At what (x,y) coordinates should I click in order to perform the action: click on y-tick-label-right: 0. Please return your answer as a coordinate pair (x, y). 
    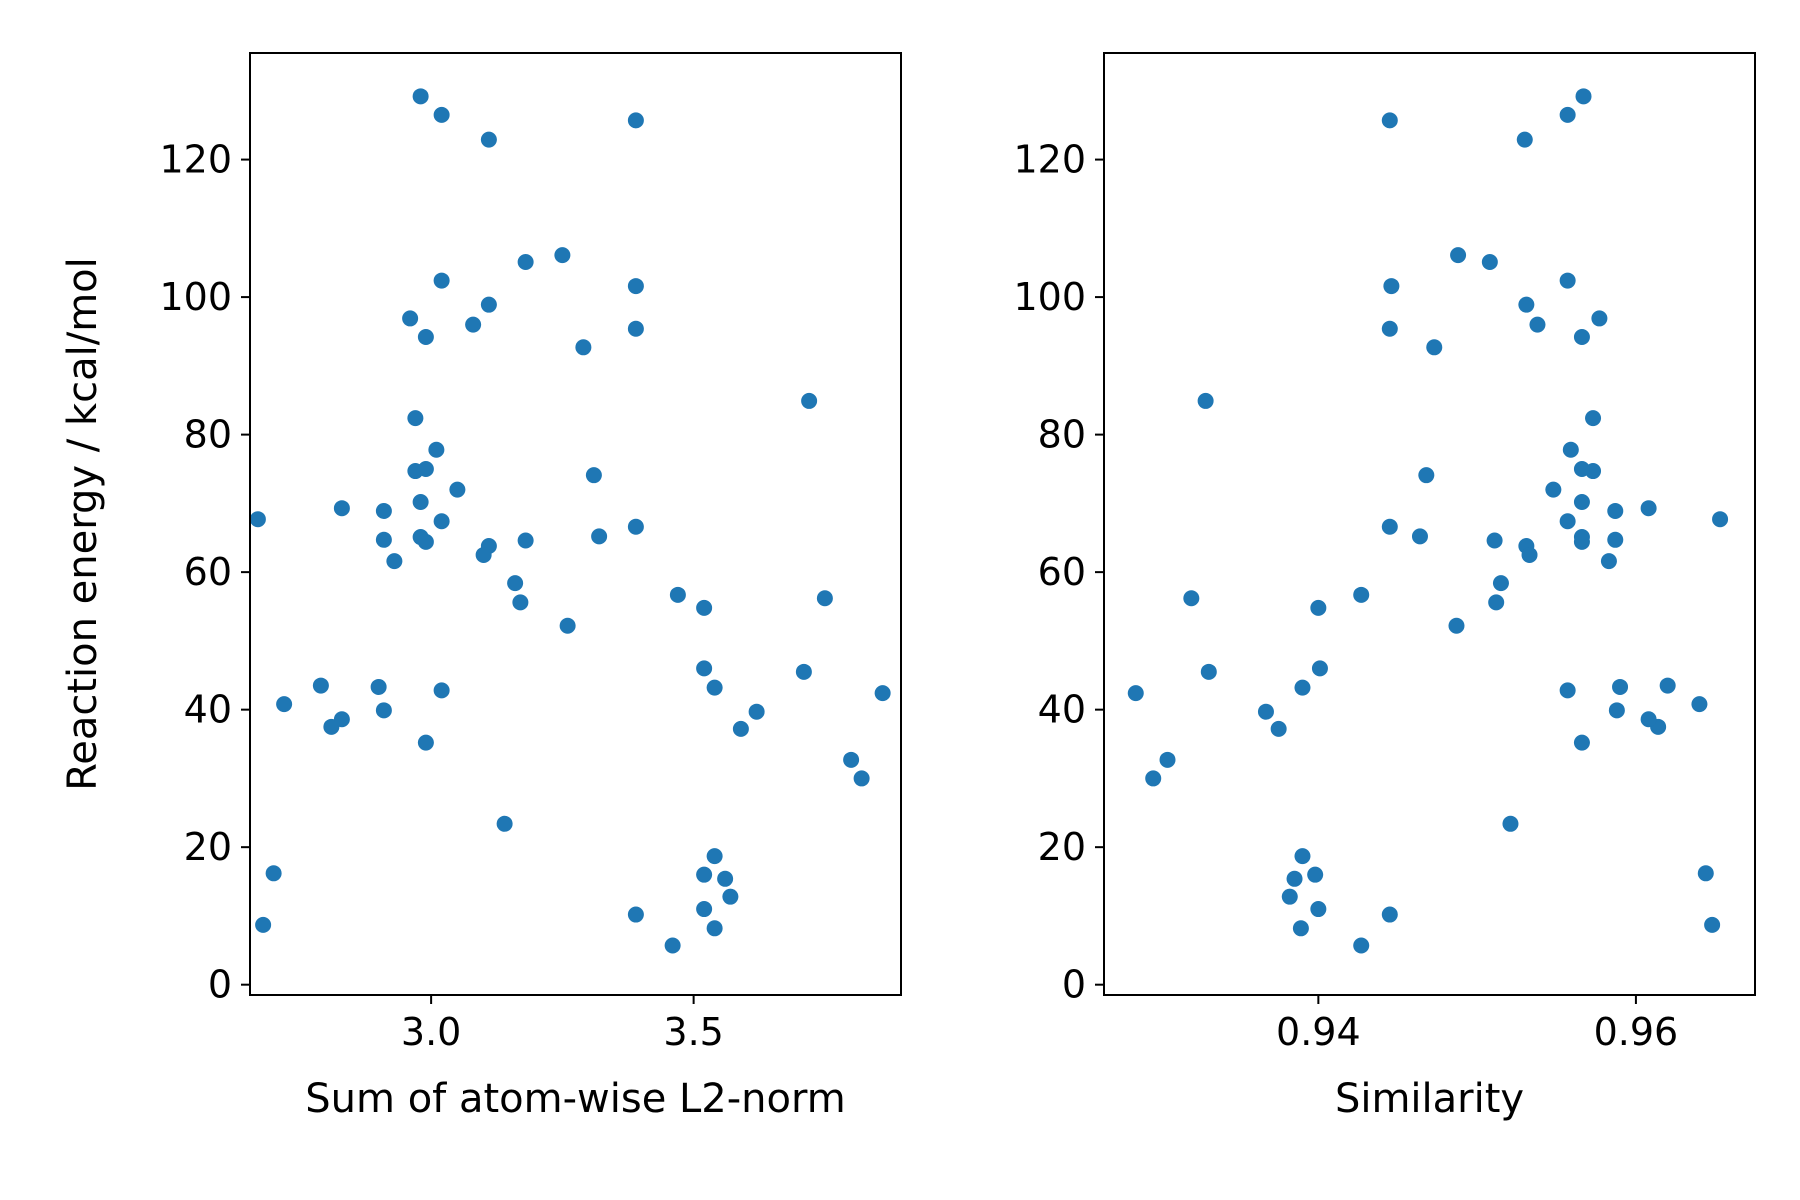
    Looking at the image, I should click on (1074, 985).